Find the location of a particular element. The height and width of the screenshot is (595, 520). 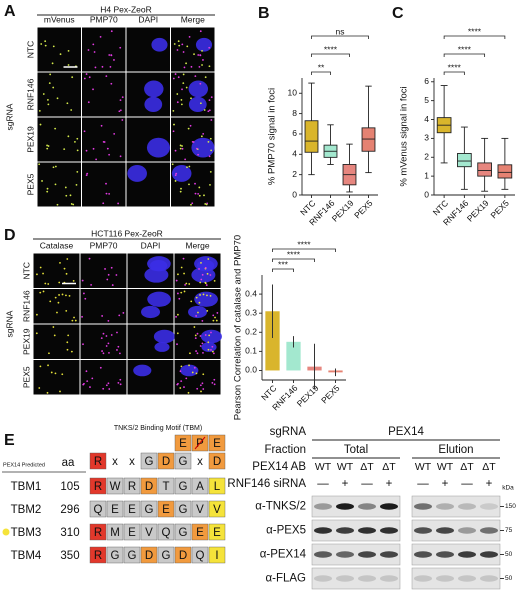

y-tick-label: 10 is located at coordinates (293, 93).